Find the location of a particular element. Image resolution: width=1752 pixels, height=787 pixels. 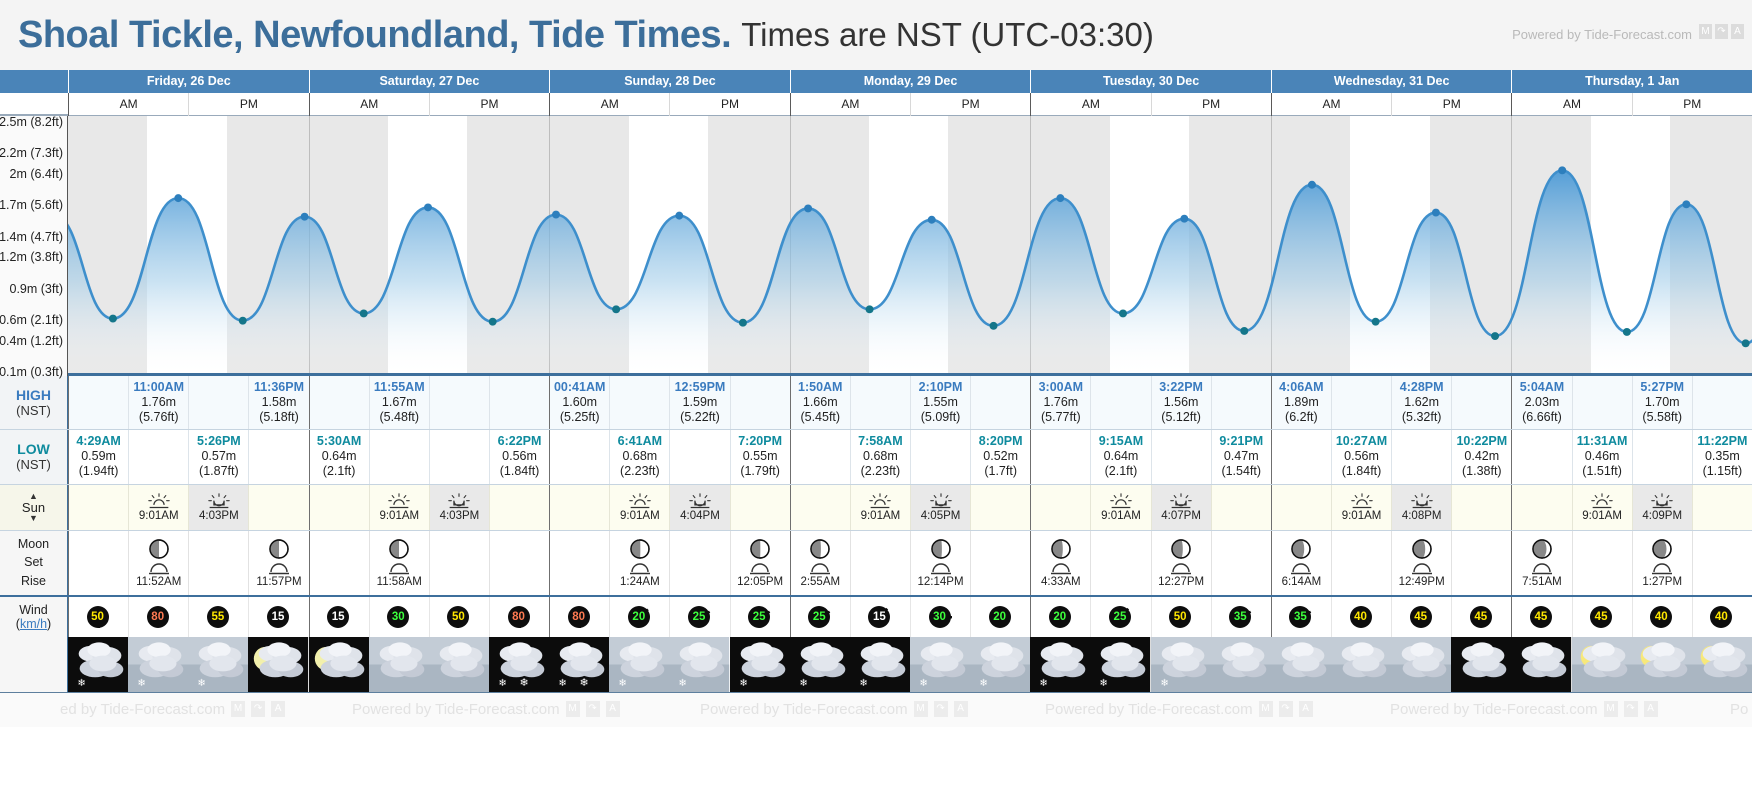

y-axis-tick-0: 2.5m (8.2ft) is located at coordinates (31, 122).